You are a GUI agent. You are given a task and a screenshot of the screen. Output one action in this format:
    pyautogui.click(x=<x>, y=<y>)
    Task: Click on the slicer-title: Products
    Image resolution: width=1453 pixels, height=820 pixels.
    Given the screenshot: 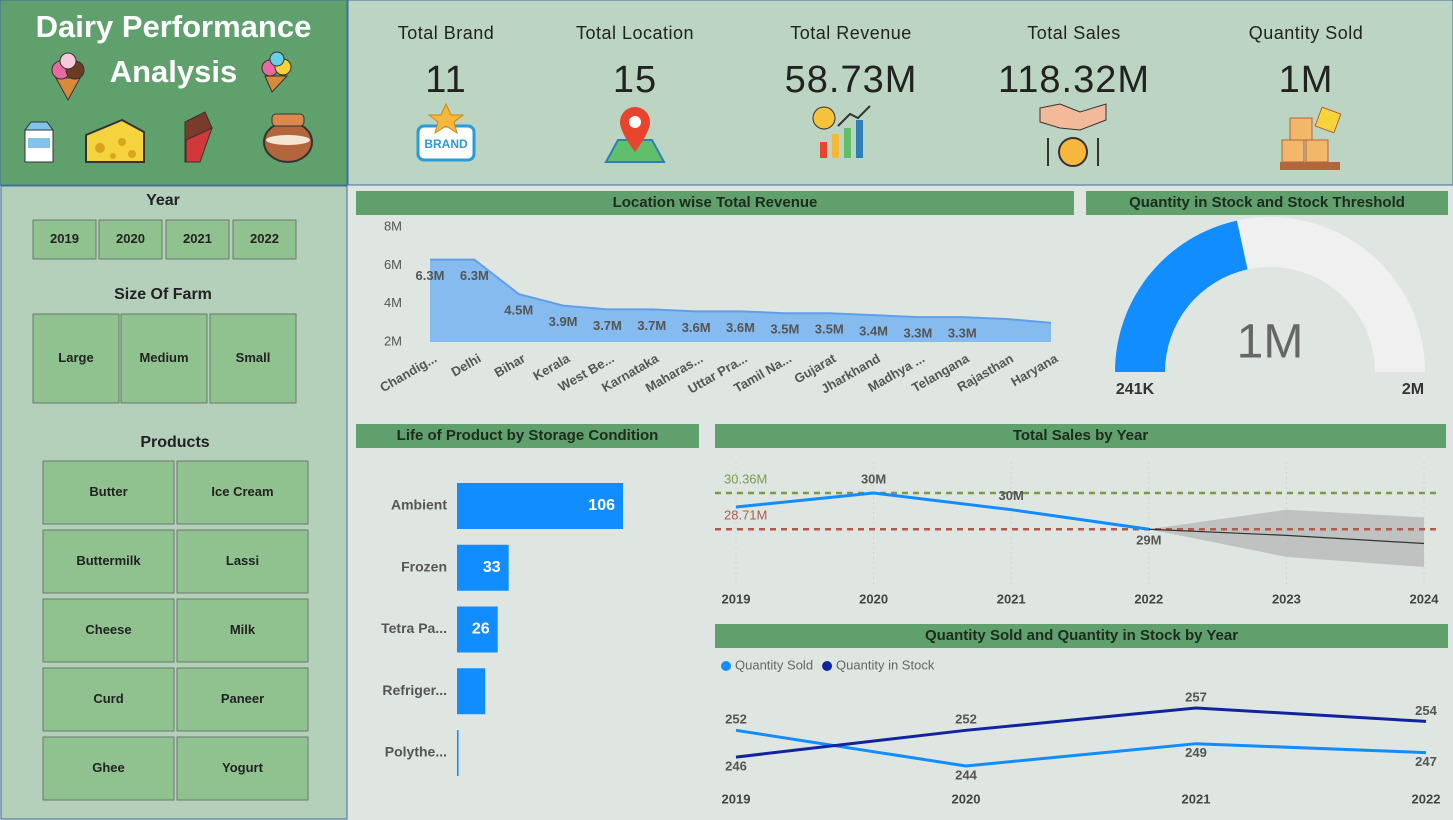 What is the action you would take?
    pyautogui.click(x=174, y=442)
    